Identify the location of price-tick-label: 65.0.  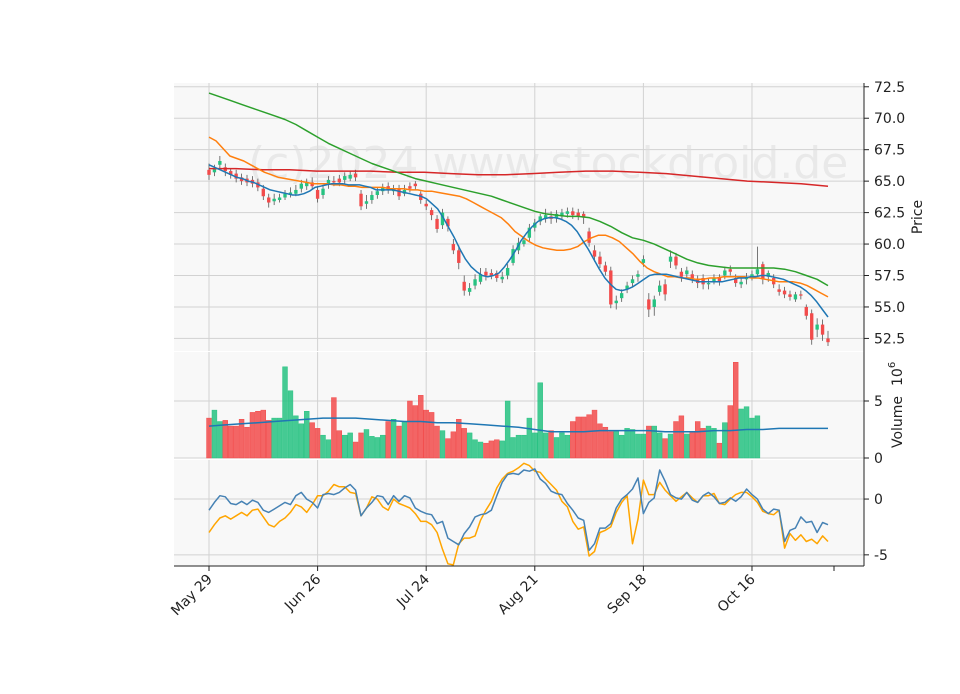
(889, 182).